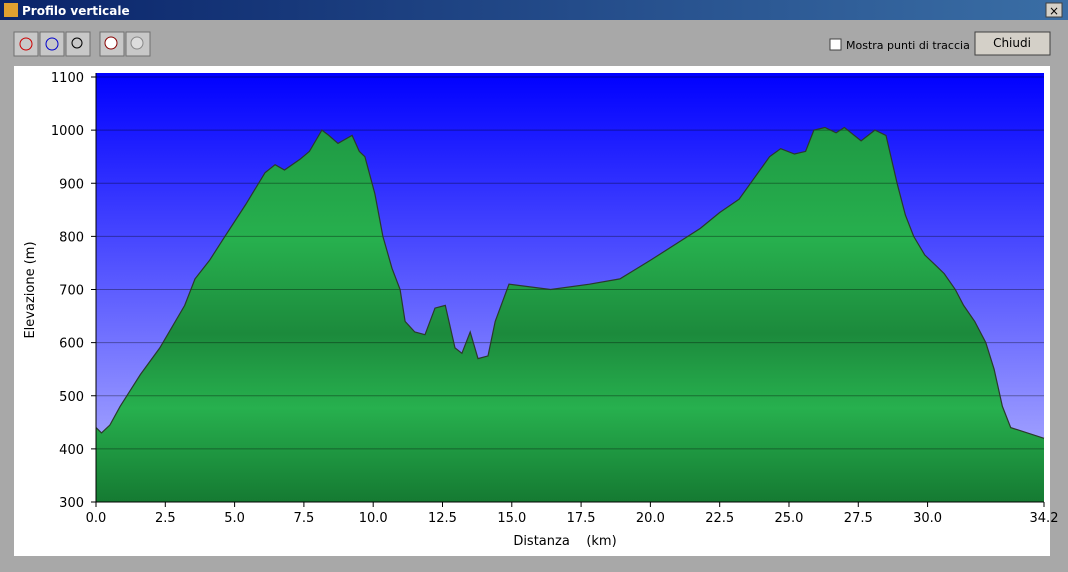  I want to click on x-tick-label: 7.5, so click(304, 518).